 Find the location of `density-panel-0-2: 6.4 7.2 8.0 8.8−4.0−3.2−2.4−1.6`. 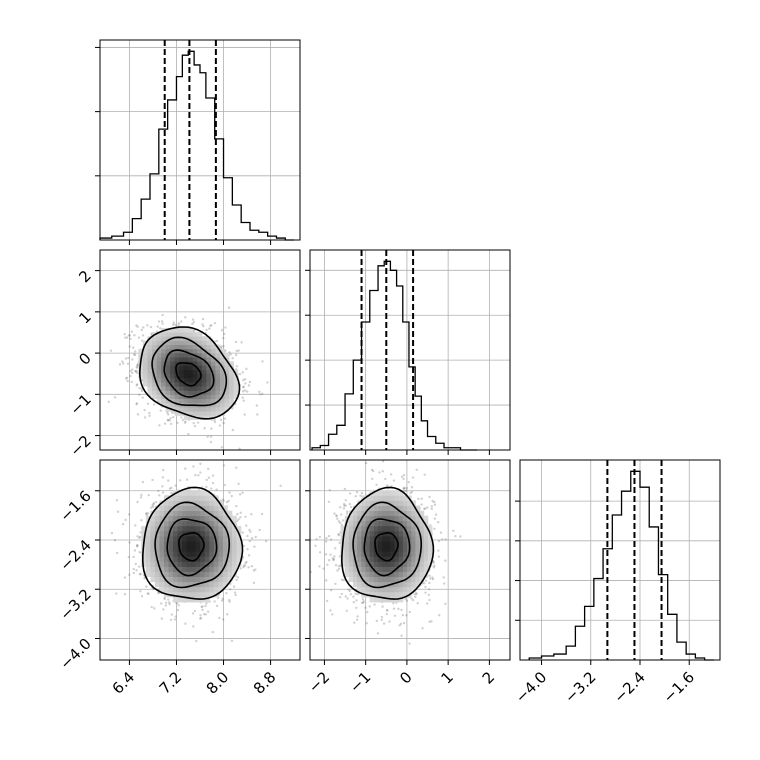

density-panel-0-2: 6.4 7.2 8.0 8.8−4.0−3.2−2.4−1.6 is located at coordinates (178, 578).